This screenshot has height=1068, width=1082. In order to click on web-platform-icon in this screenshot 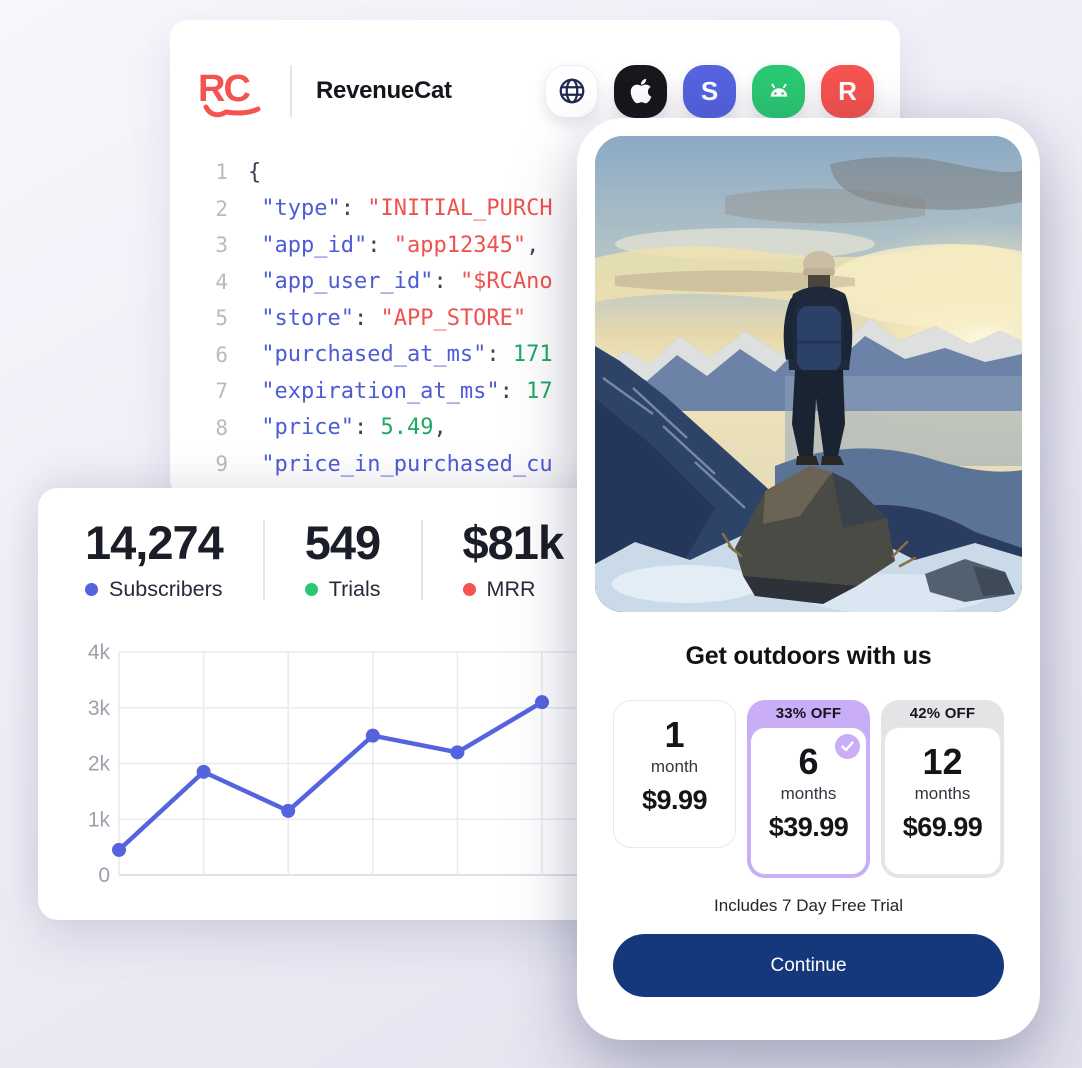, I will do `click(571, 91)`.